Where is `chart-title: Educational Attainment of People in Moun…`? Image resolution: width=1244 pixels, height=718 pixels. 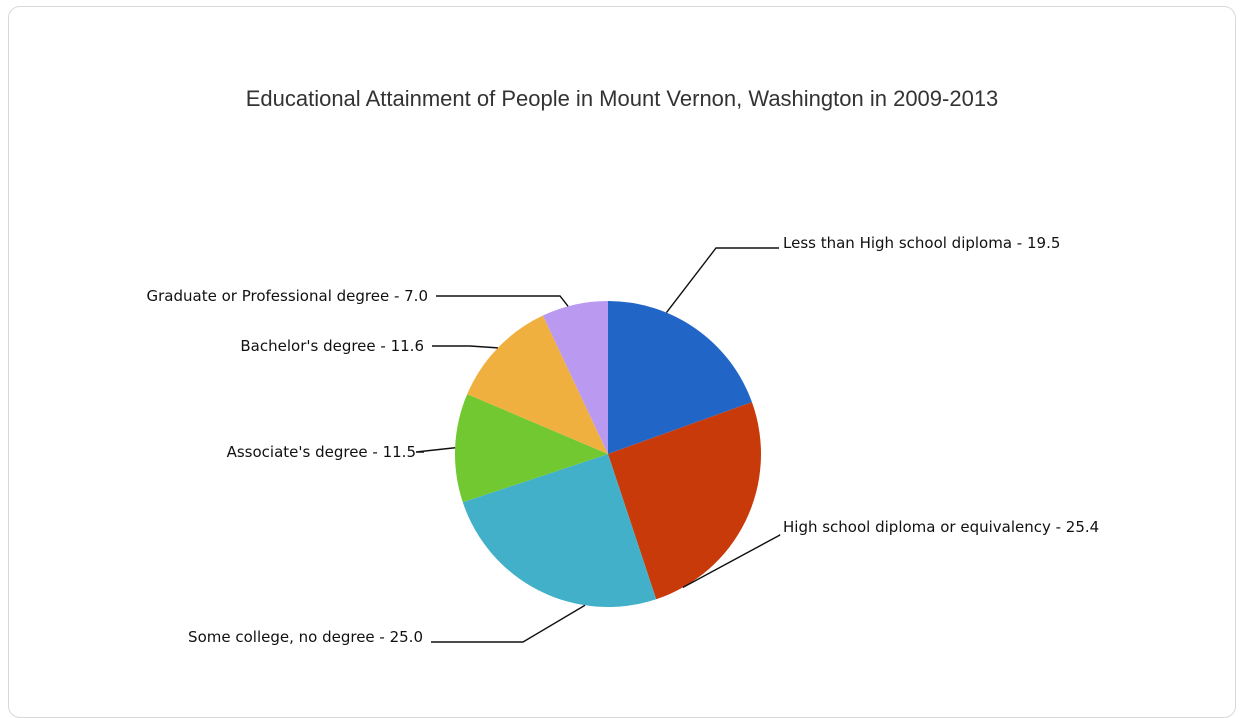
chart-title: Educational Attainment of People in Moun… is located at coordinates (622, 98).